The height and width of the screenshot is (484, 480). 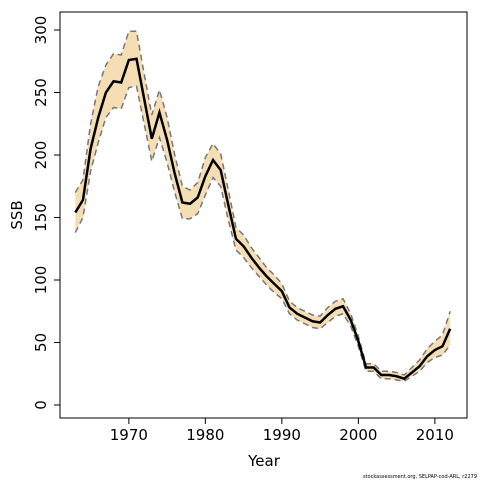 What do you see at coordinates (435, 435) in the screenshot?
I see `x-tick-label: 2010` at bounding box center [435, 435].